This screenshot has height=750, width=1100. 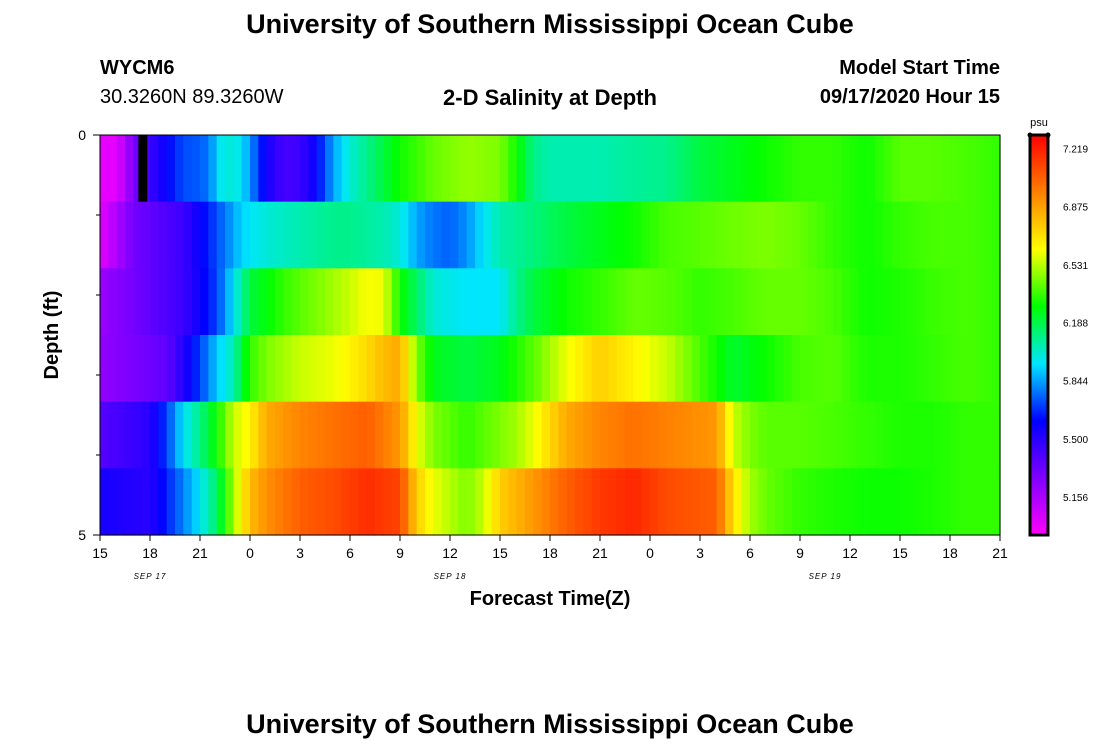 I want to click on x-tick-label: 12, so click(x=450, y=553).